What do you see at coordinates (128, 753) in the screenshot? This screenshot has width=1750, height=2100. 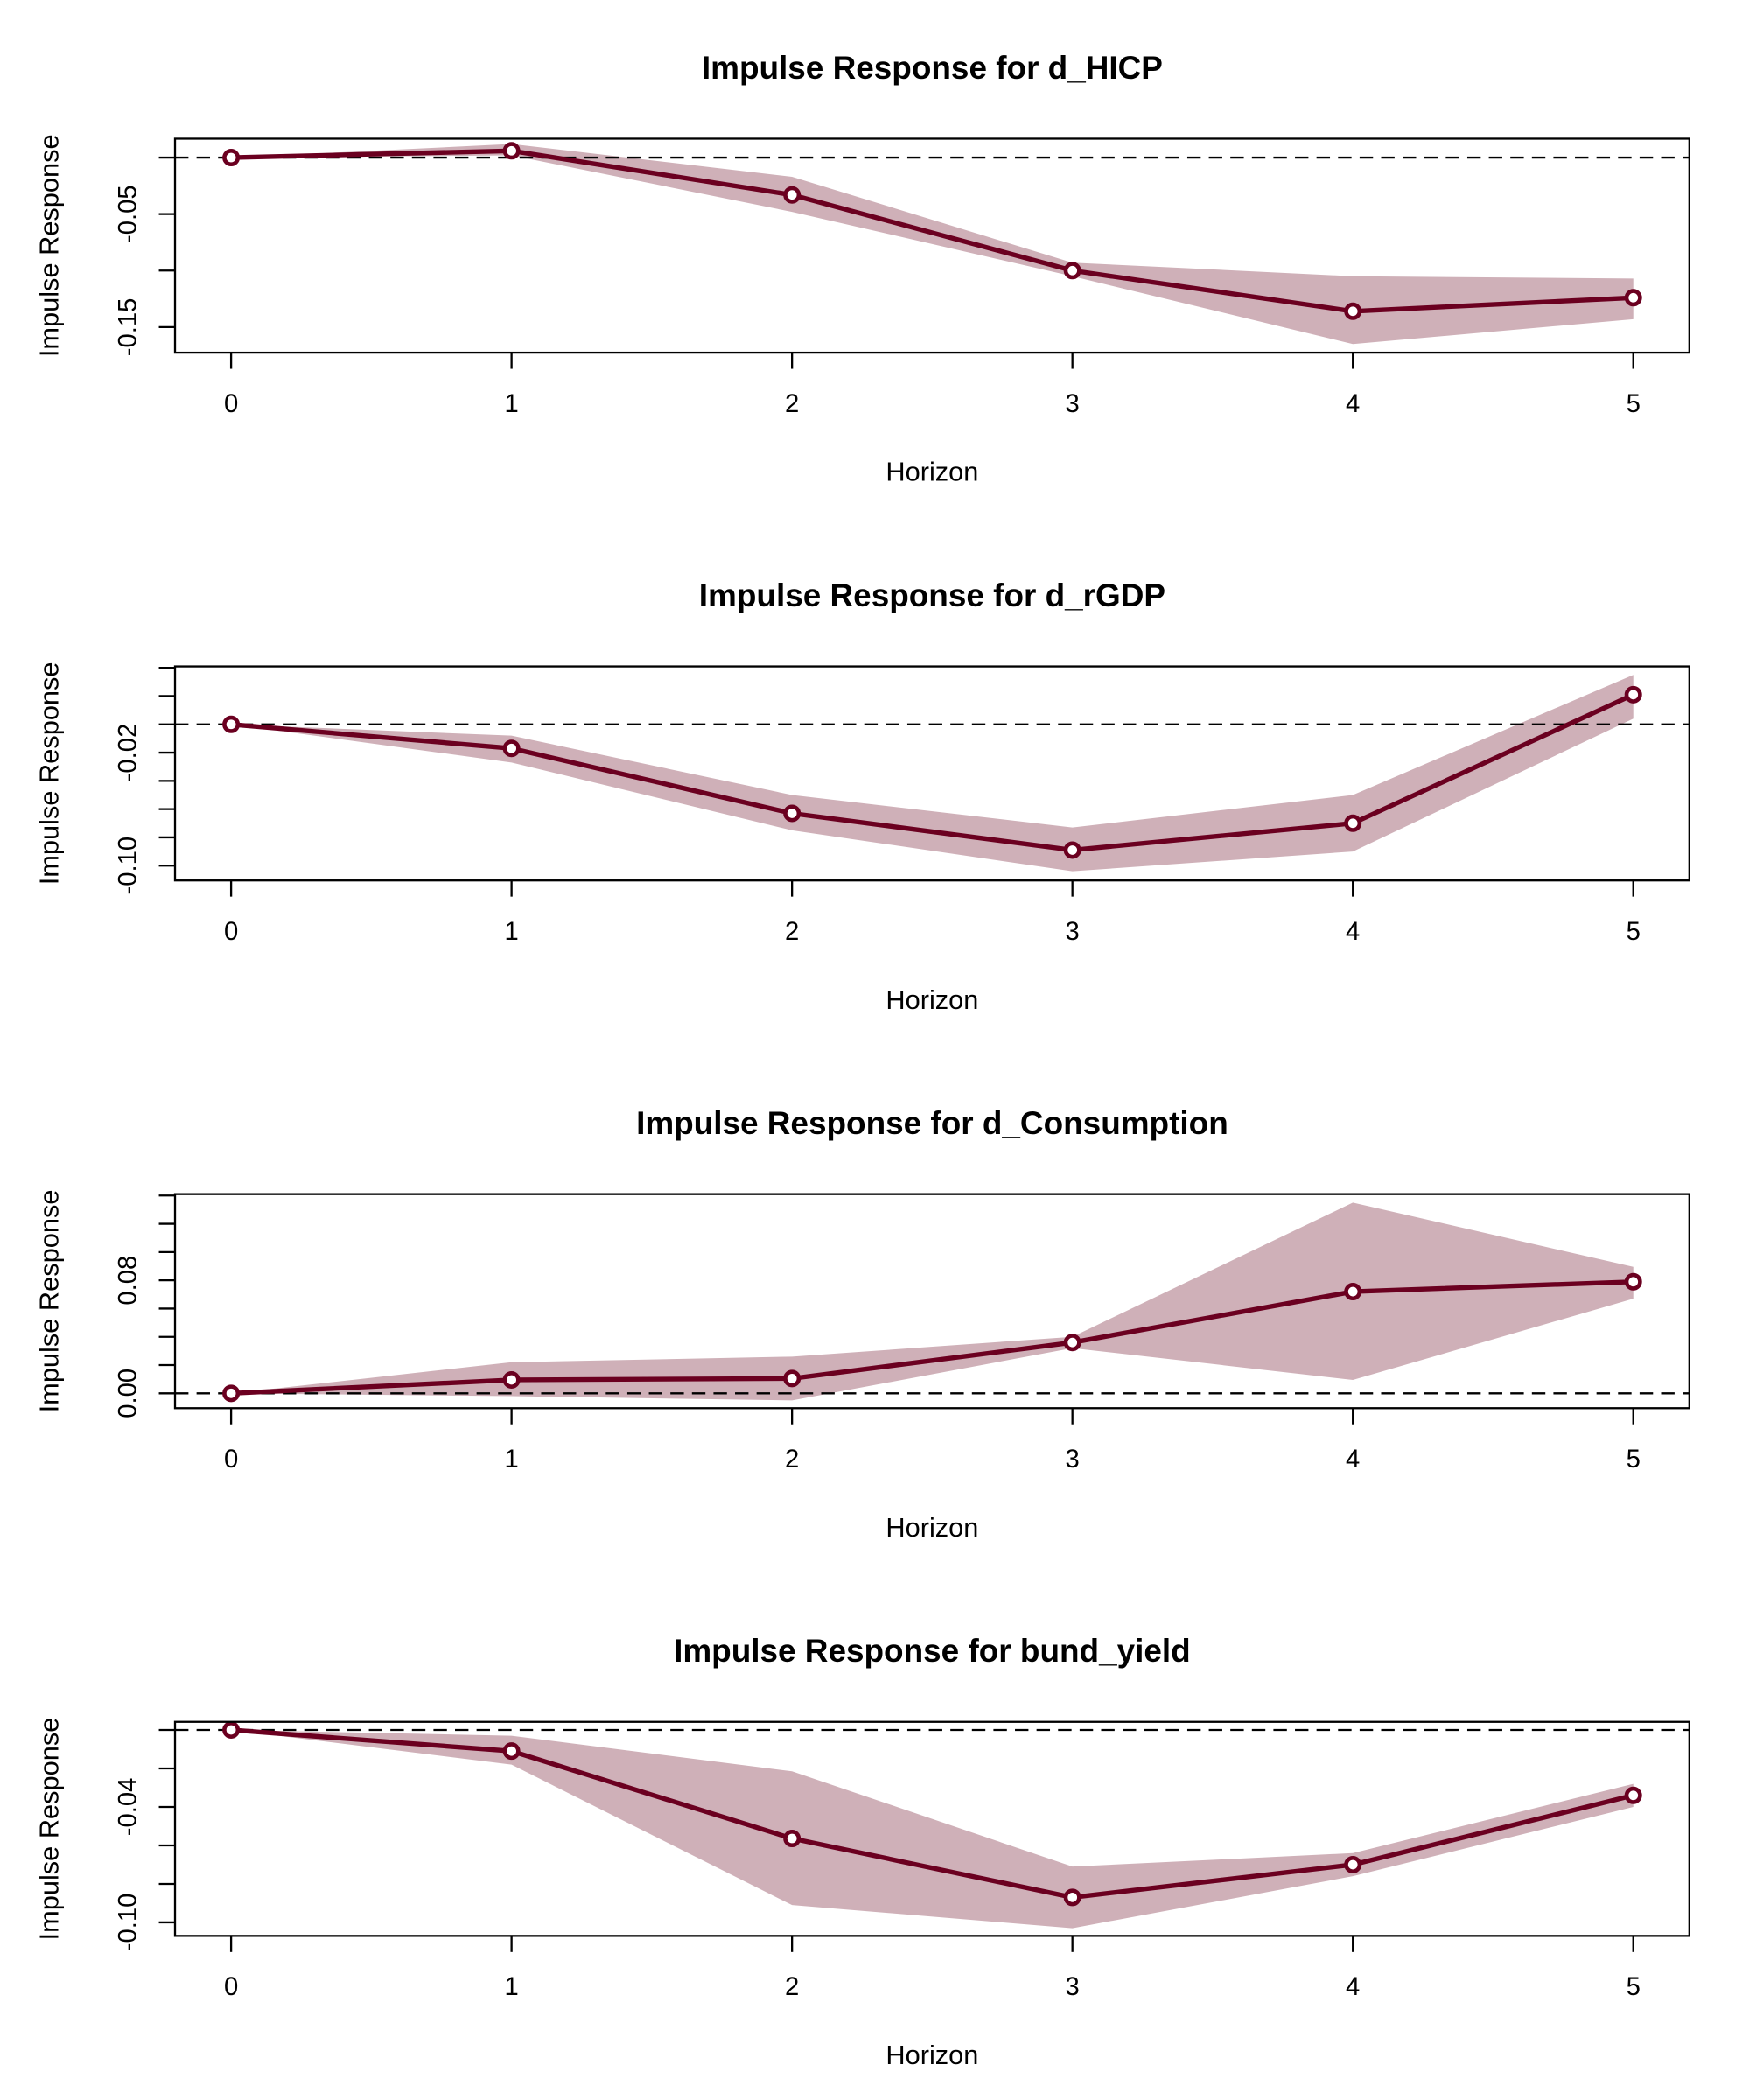 I see `y-tick-label: -0.02` at bounding box center [128, 753].